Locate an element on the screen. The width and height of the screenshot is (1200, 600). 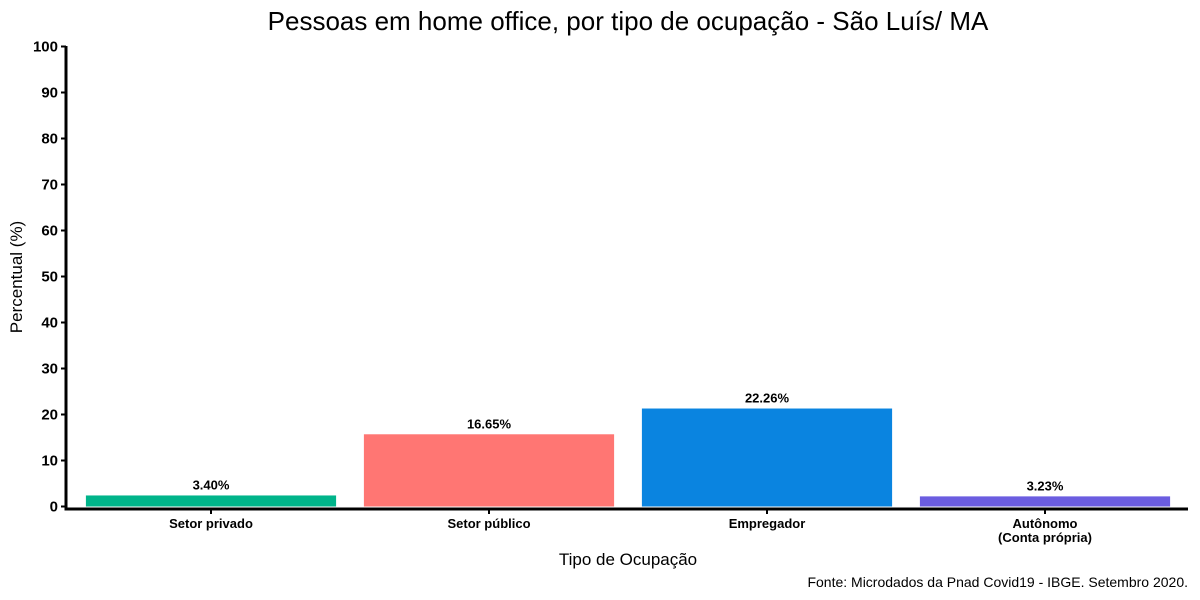
y-tick-label: 100 is located at coordinates (45, 47).